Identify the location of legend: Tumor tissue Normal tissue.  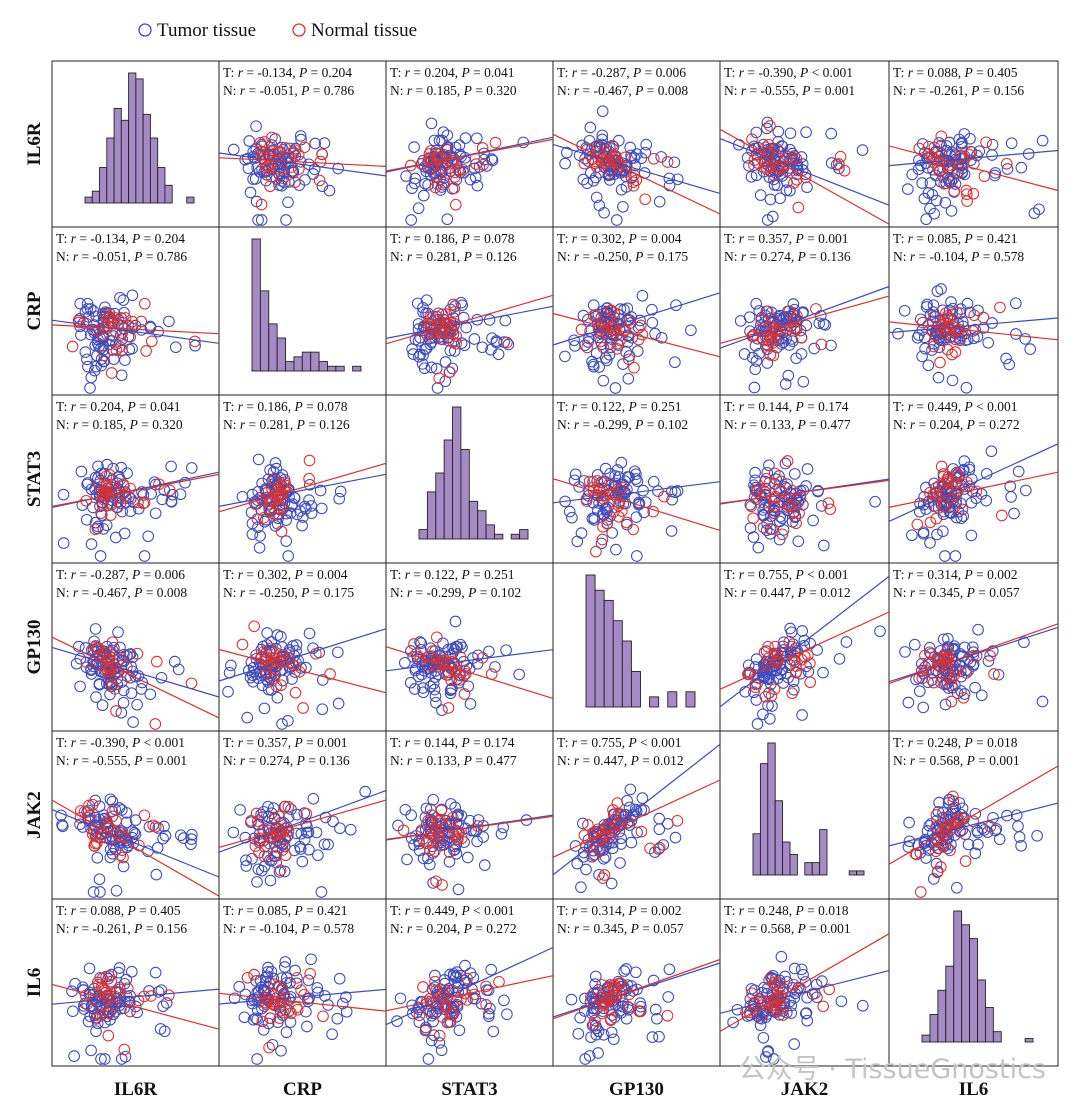
(277, 30).